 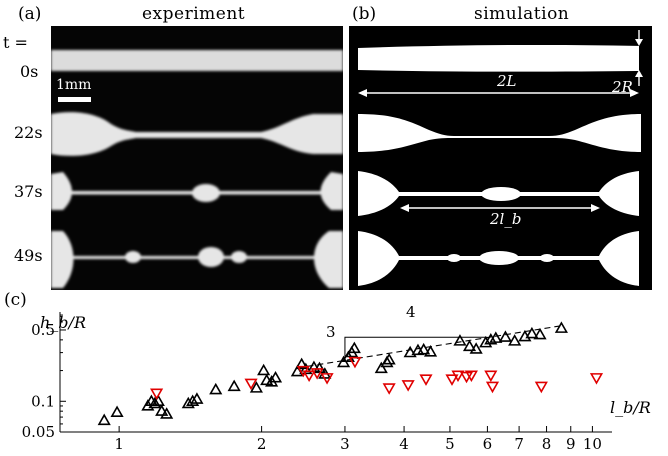 What do you see at coordinates (331, 332) in the screenshot?
I see `slope-rise-label: 3` at bounding box center [331, 332].